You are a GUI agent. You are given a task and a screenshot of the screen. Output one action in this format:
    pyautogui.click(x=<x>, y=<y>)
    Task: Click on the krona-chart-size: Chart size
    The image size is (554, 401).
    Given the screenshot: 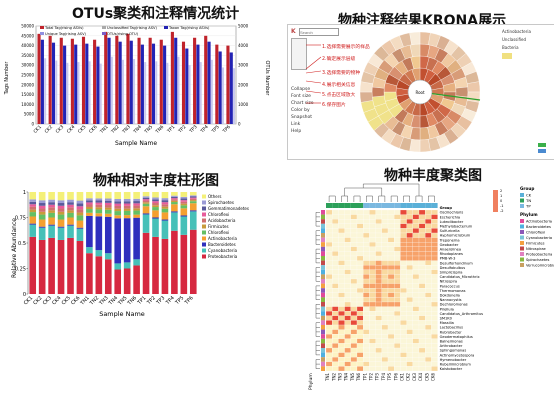 What is the action you would take?
    pyautogui.click(x=302, y=103)
    